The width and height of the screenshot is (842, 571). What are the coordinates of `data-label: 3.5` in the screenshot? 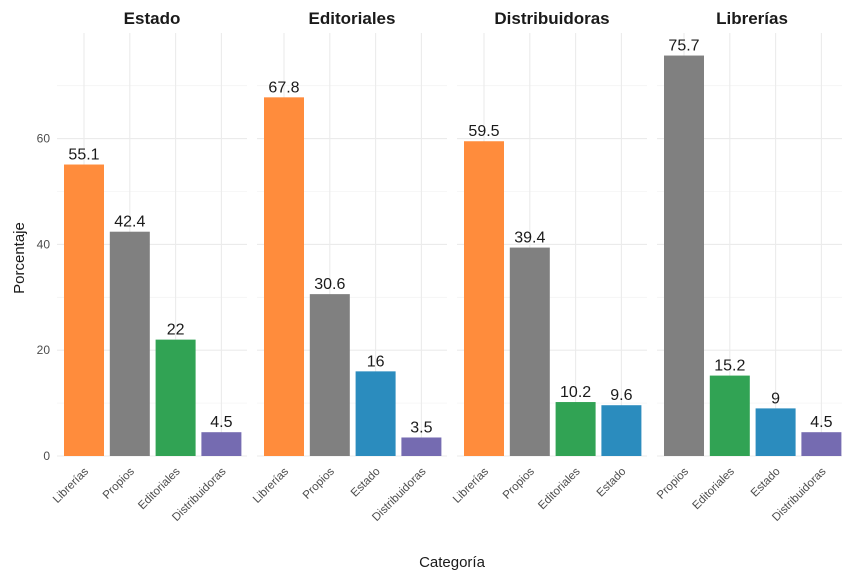 It's located at (421, 427).